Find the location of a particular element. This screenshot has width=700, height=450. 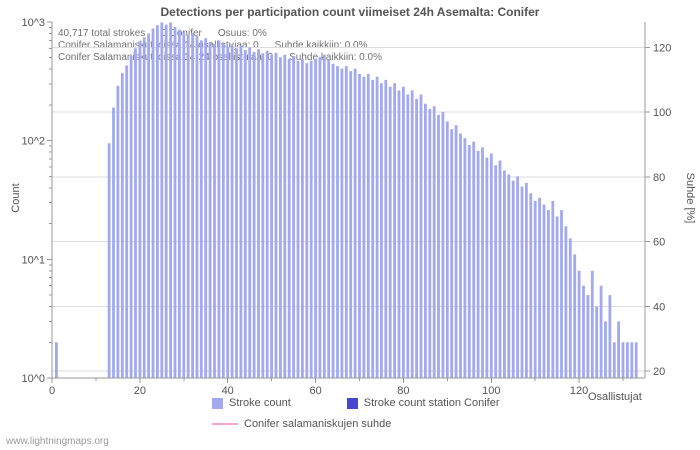

svg-text: 10^3 is located at coordinates (33, 23).